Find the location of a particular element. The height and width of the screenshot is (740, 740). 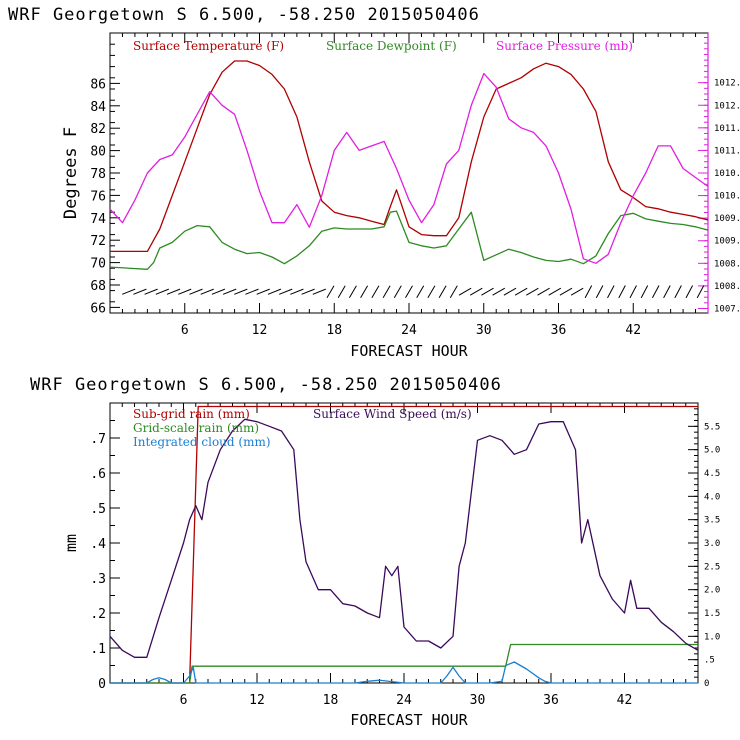

y-tick-label: .2 is located at coordinates (98, 614).